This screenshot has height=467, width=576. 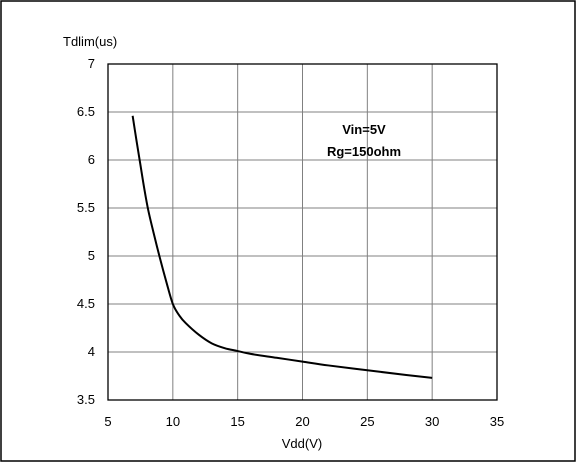 What do you see at coordinates (86, 207) in the screenshot?
I see `y-tick-label: 5.5` at bounding box center [86, 207].